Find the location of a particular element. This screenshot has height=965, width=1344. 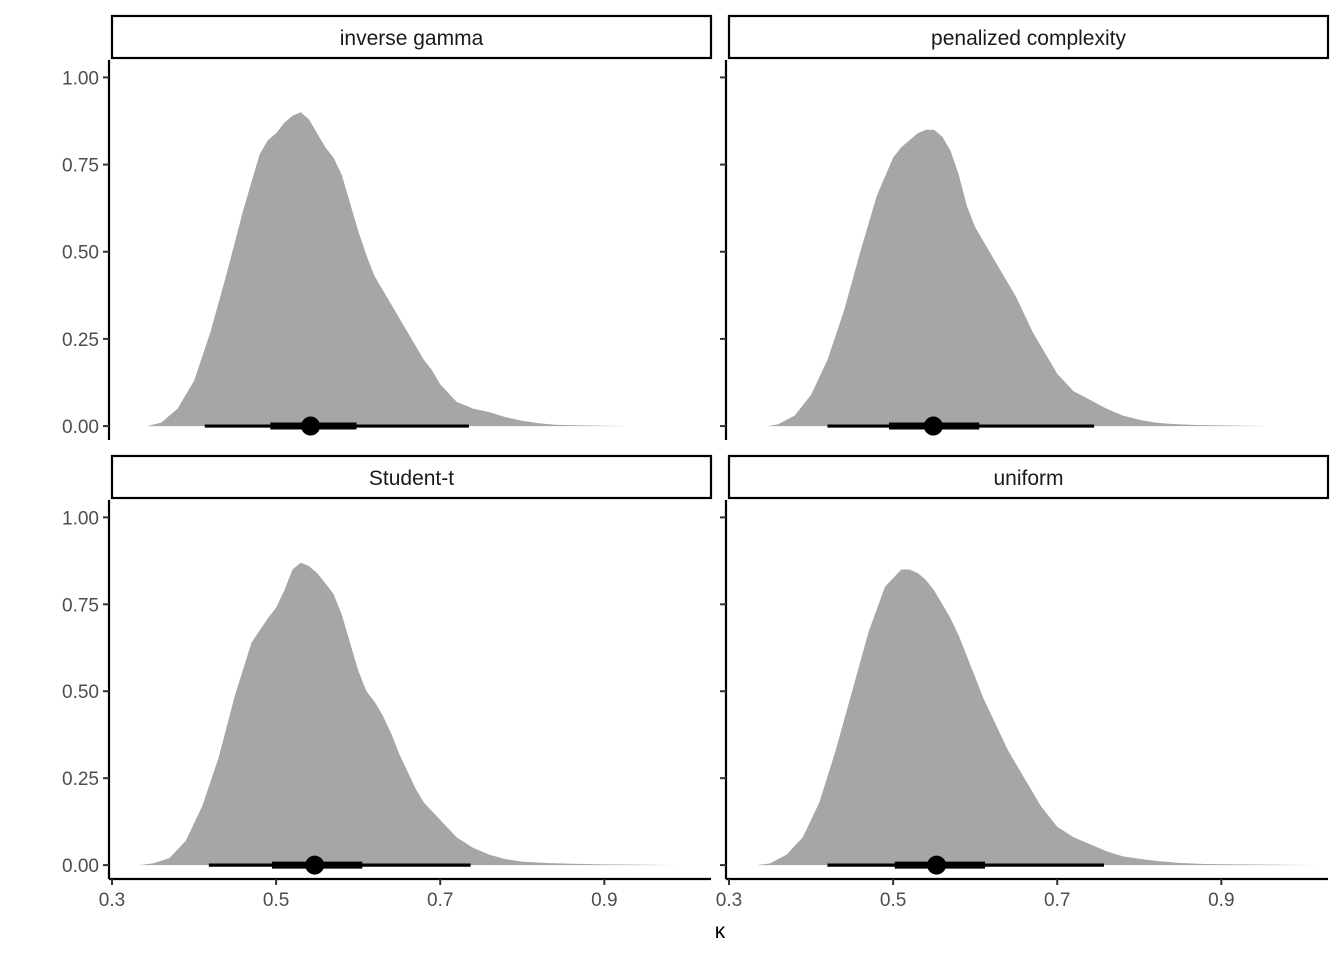

x-axis-title: κ is located at coordinates (720, 931).